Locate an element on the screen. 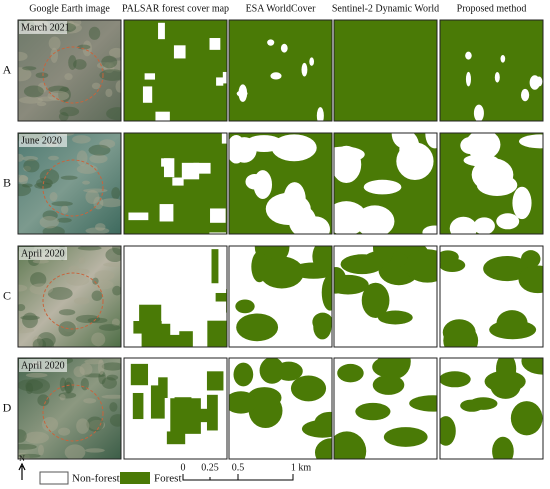 This screenshot has width=550, height=489. column-header: PALSAR forest cover map is located at coordinates (175, 8).